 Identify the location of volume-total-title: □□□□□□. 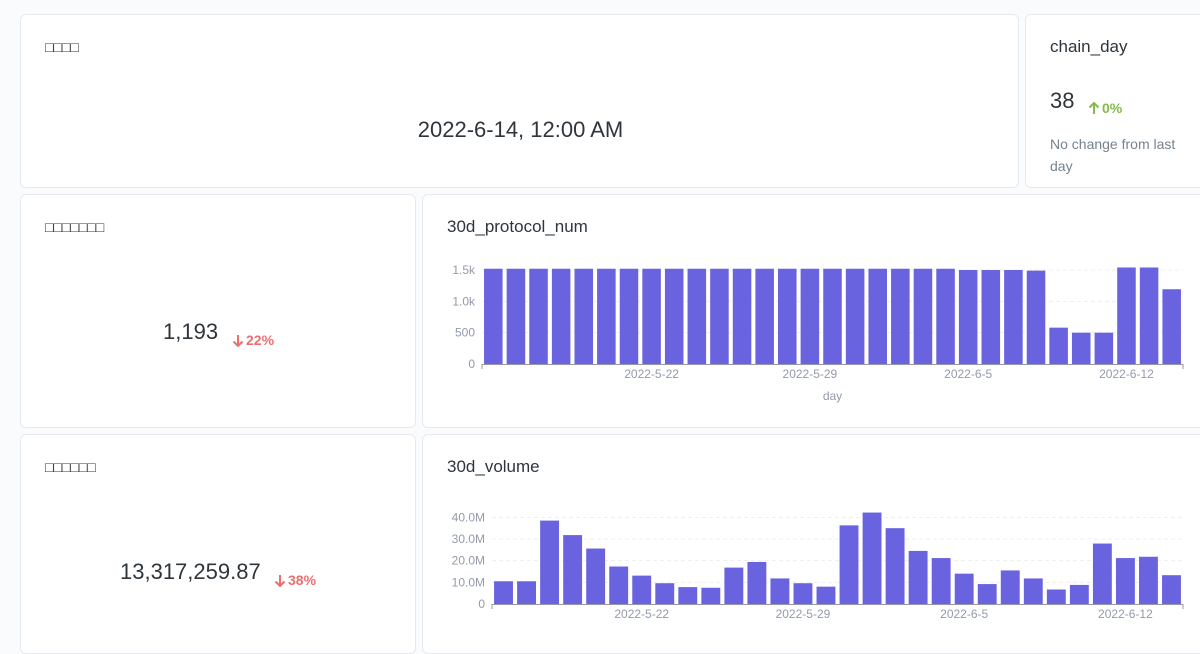
(70, 467).